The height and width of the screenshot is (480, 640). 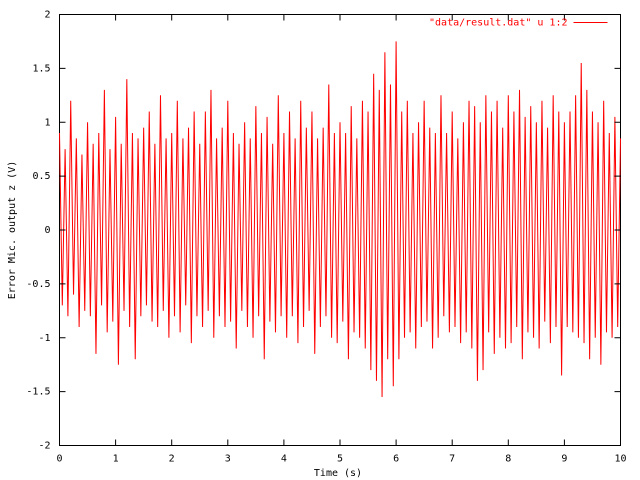 I want to click on y-tick-label: -0.5, so click(x=38, y=284).